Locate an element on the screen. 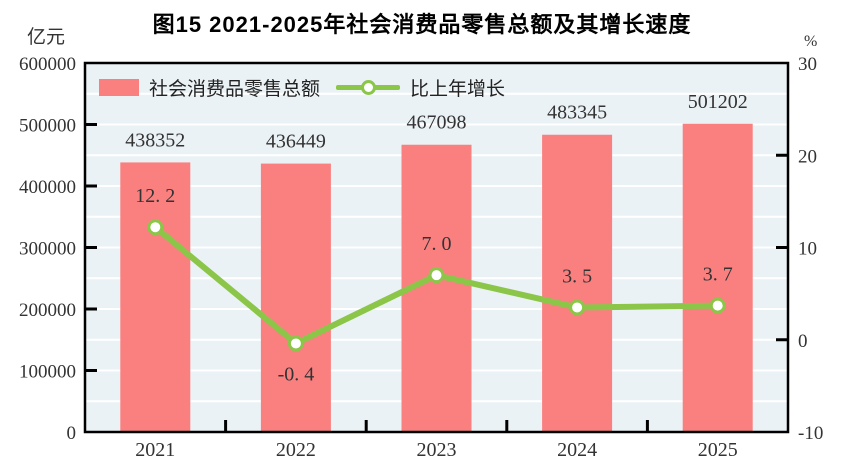 The image size is (844, 473). right-tick-label: 0 is located at coordinates (803, 341).